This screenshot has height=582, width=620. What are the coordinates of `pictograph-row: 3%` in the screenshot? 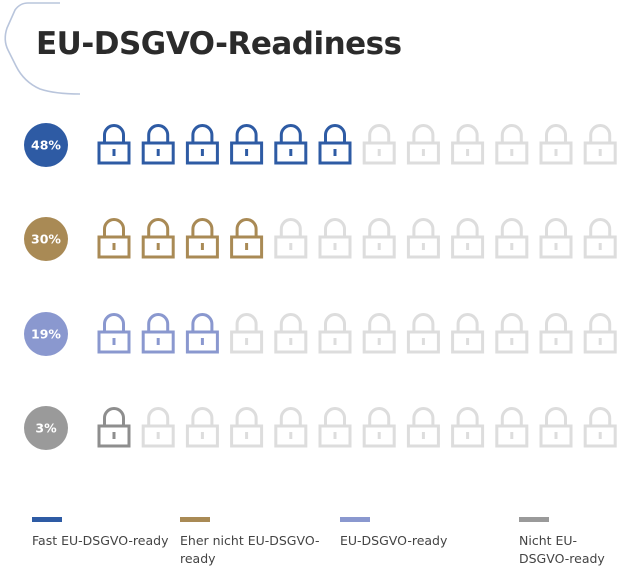 It's located at (320, 428).